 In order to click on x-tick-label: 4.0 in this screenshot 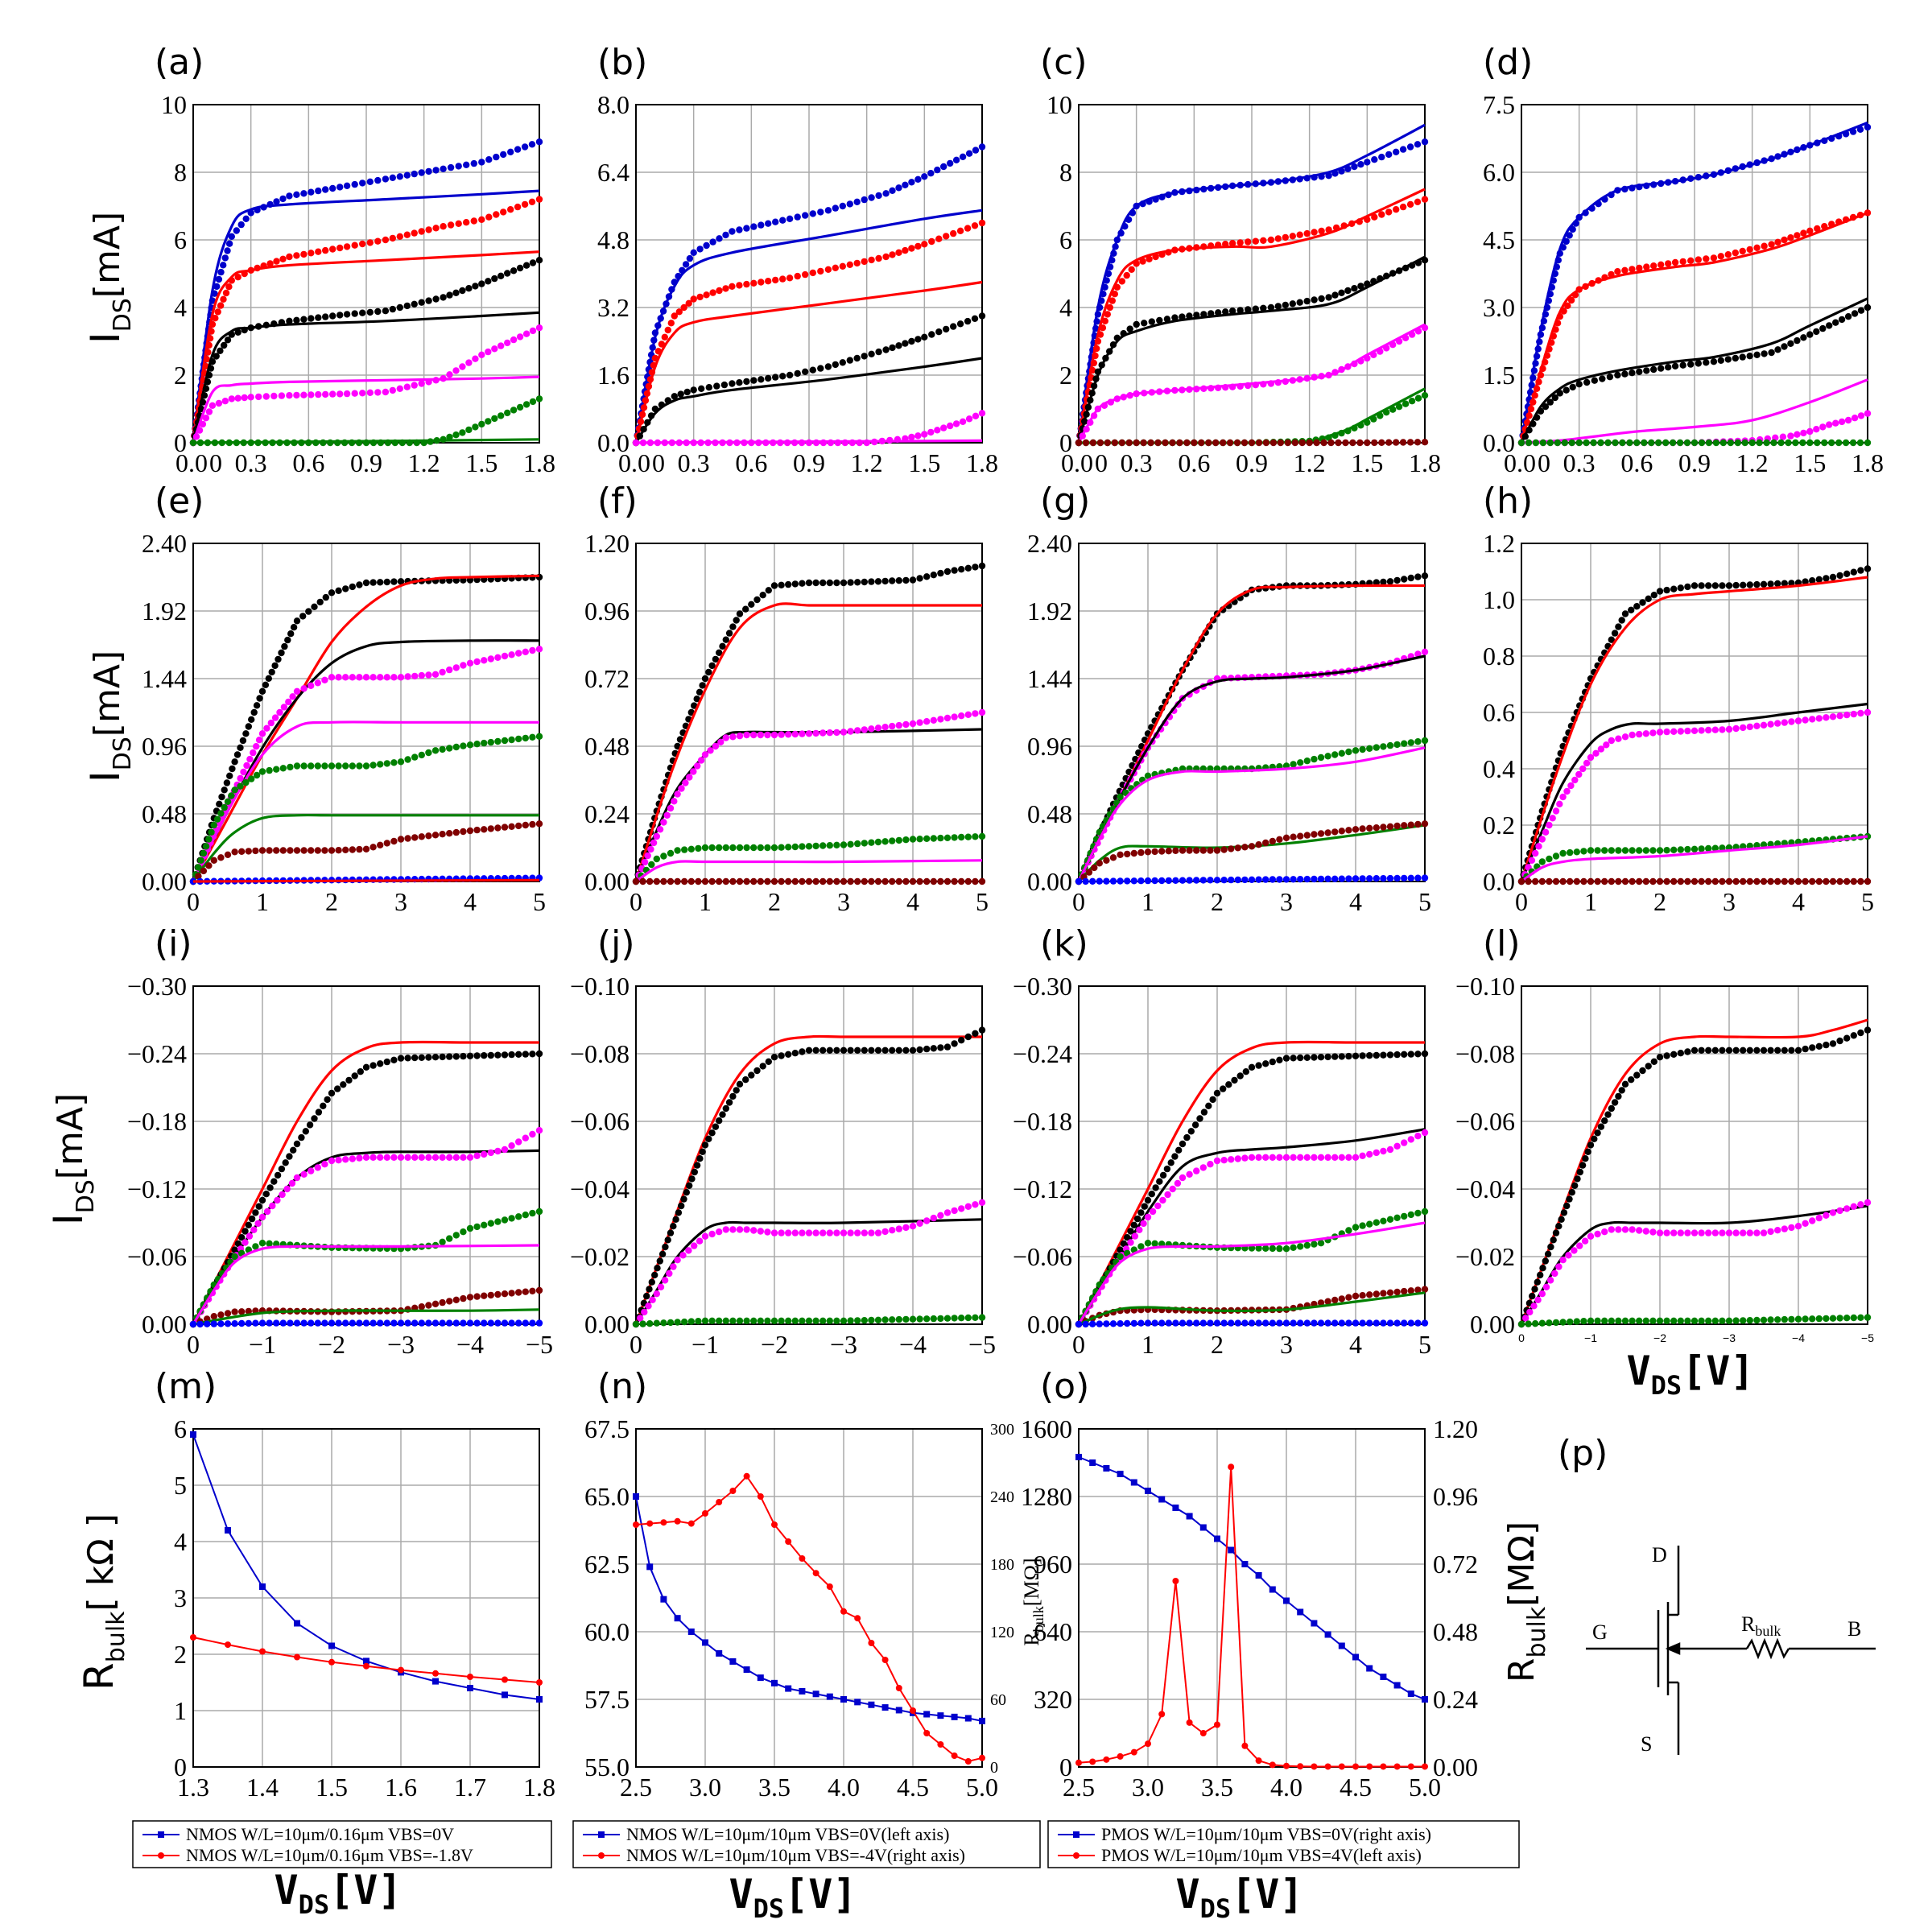, I will do `click(844, 1787)`.